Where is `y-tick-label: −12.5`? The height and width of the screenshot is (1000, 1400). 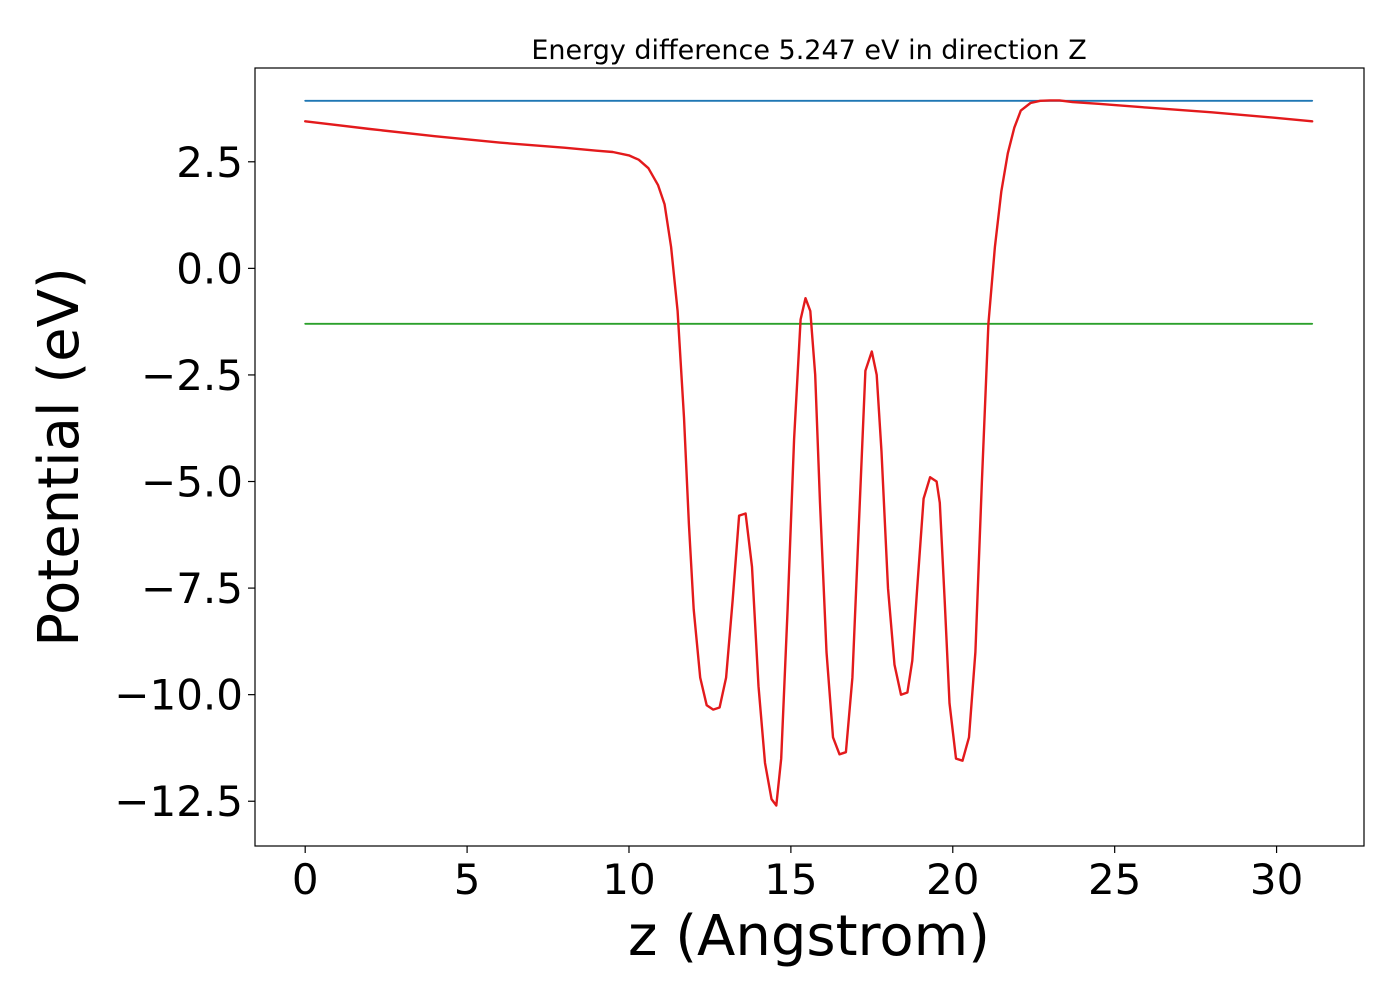
y-tick-label: −12.5 is located at coordinates (178, 801).